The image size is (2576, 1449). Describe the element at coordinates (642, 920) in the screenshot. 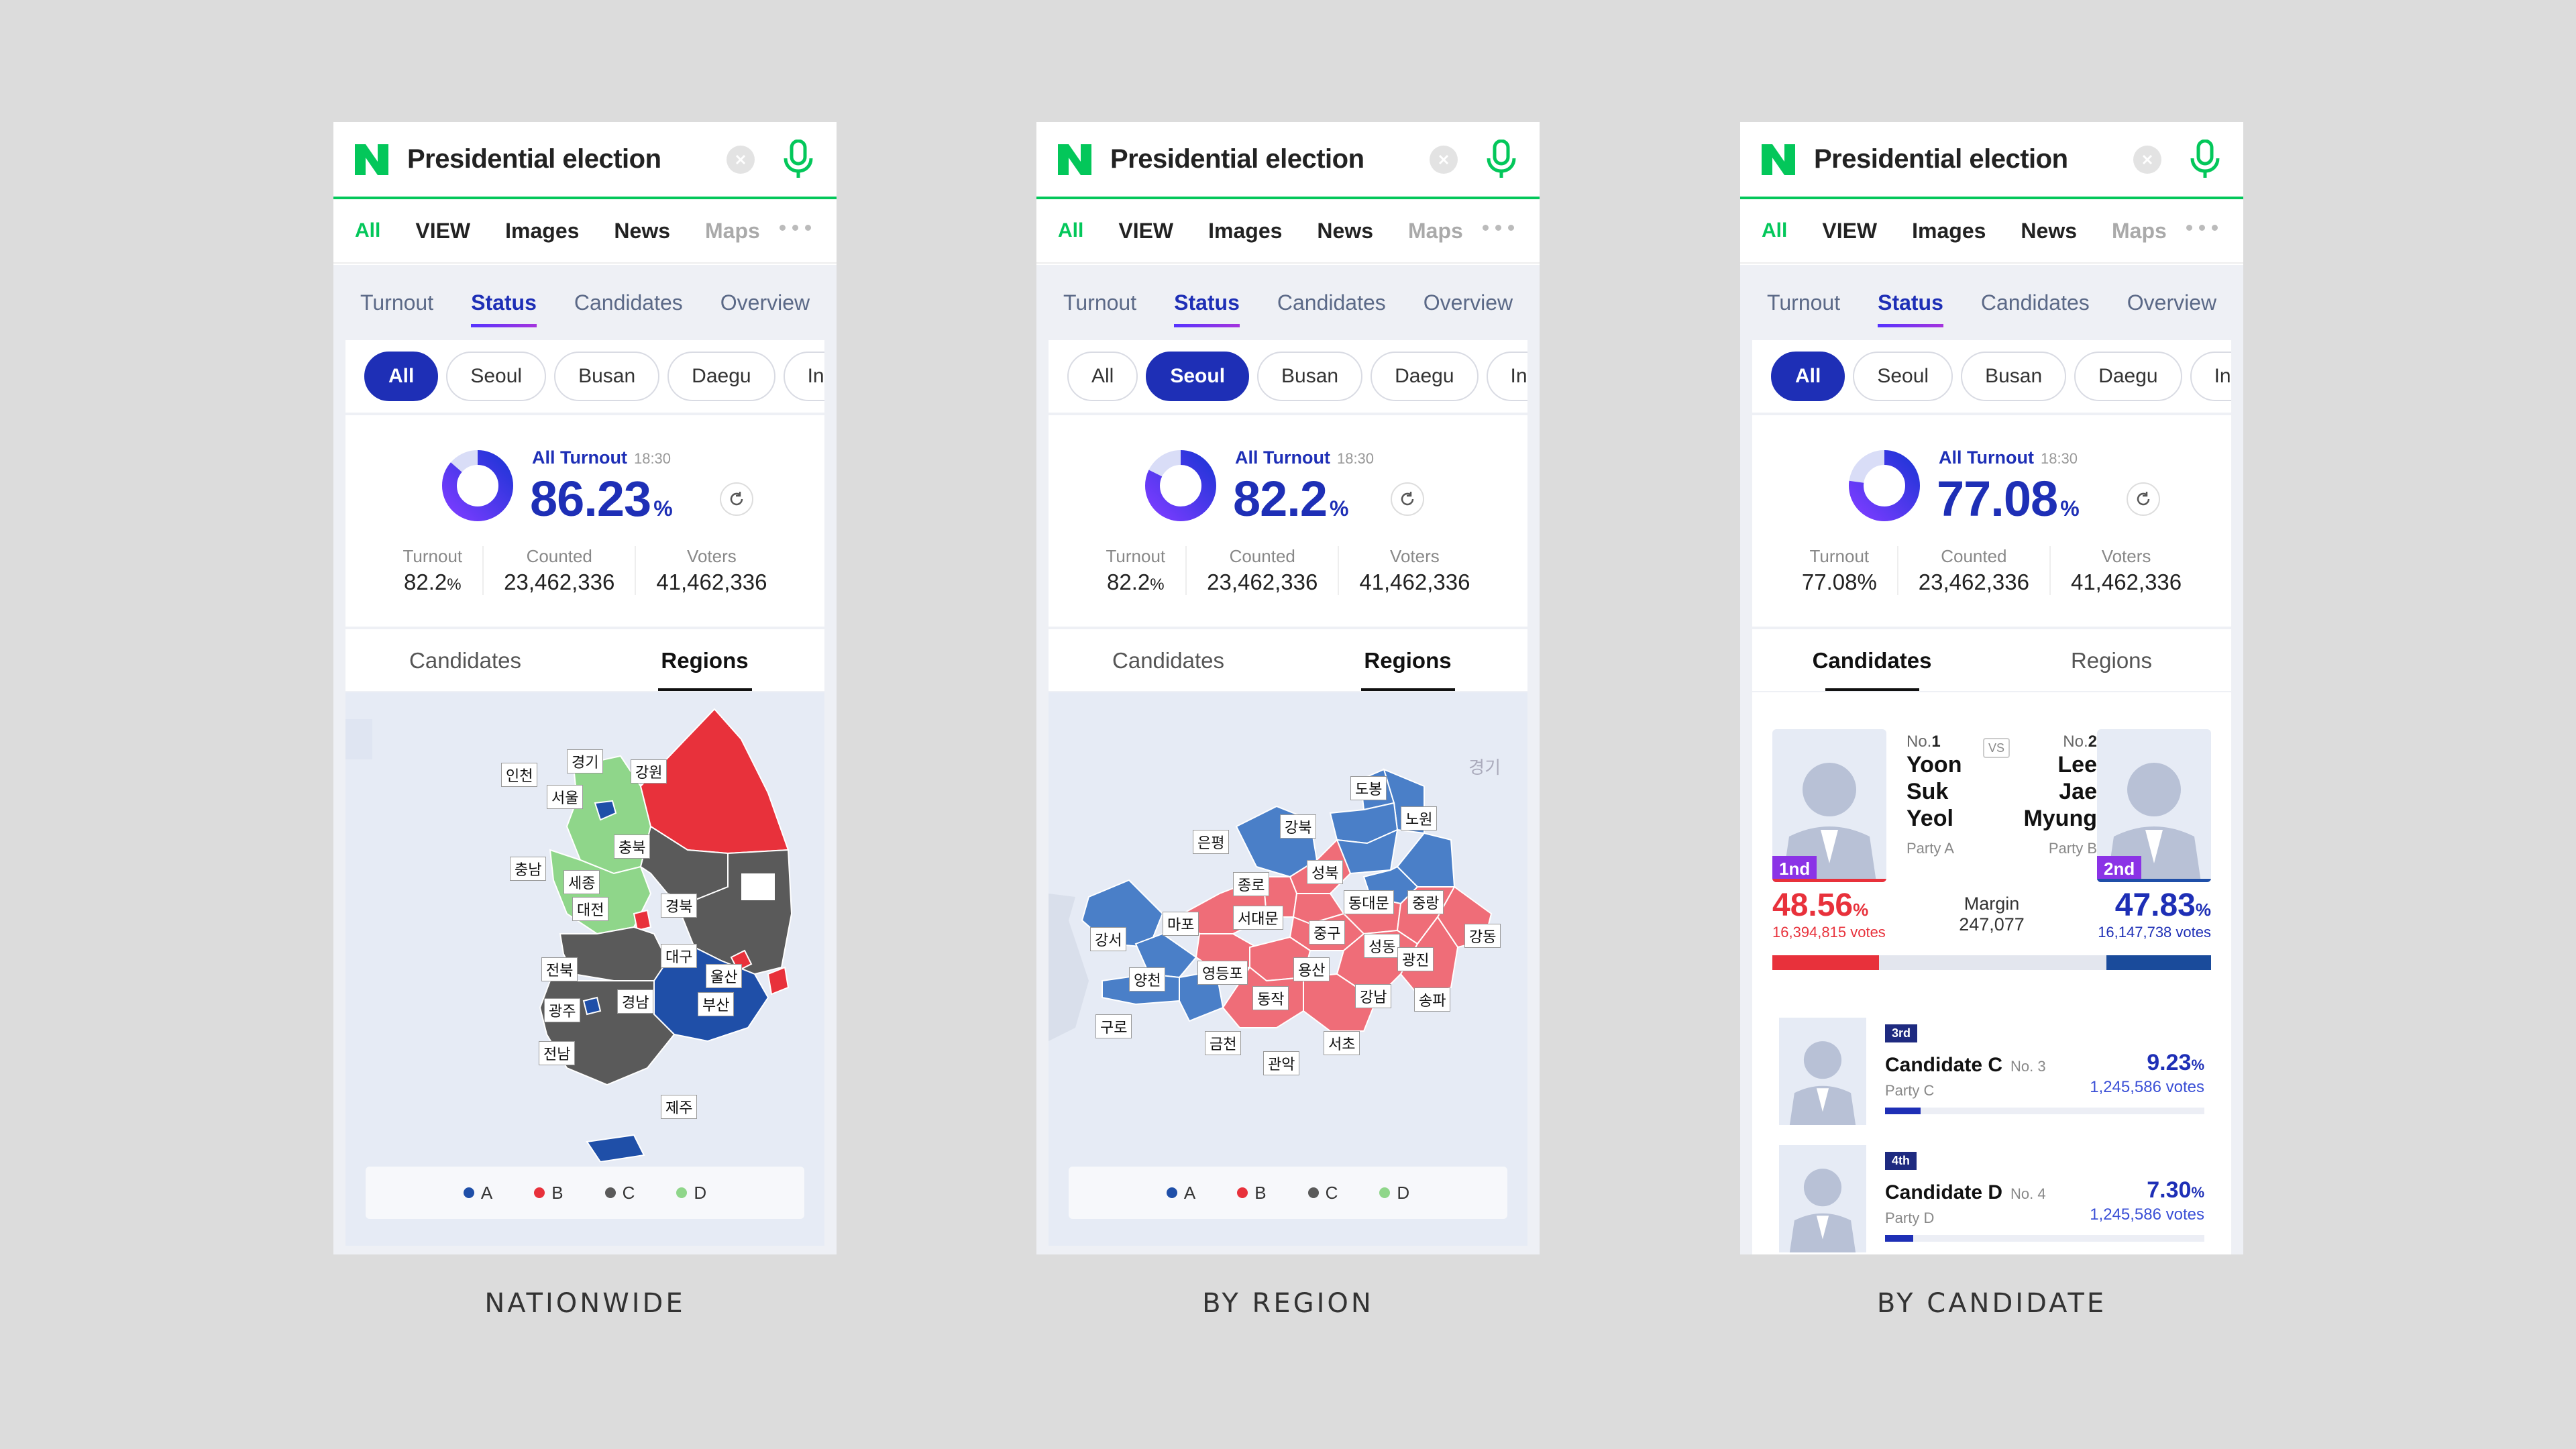

I see `region-daejeon` at that location.